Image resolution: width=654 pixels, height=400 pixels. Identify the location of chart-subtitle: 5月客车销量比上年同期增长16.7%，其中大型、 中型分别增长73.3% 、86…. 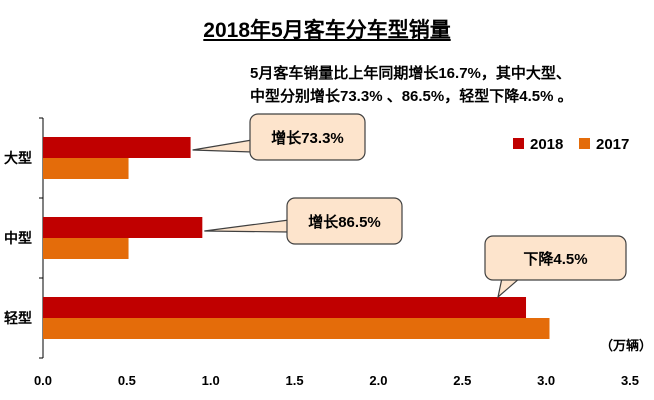
(450, 85).